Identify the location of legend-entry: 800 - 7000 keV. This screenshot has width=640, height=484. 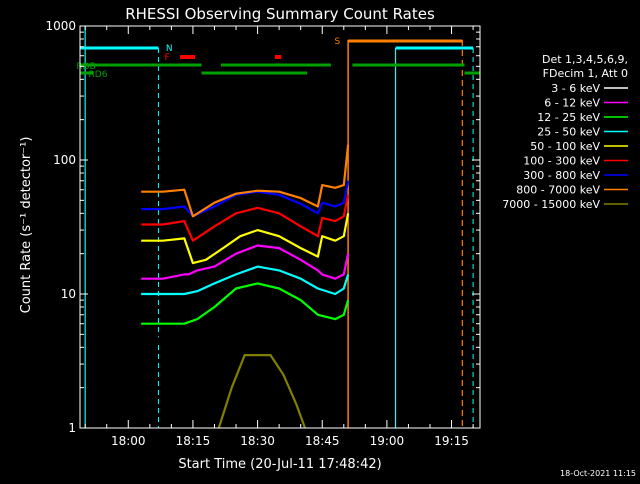
(558, 190).